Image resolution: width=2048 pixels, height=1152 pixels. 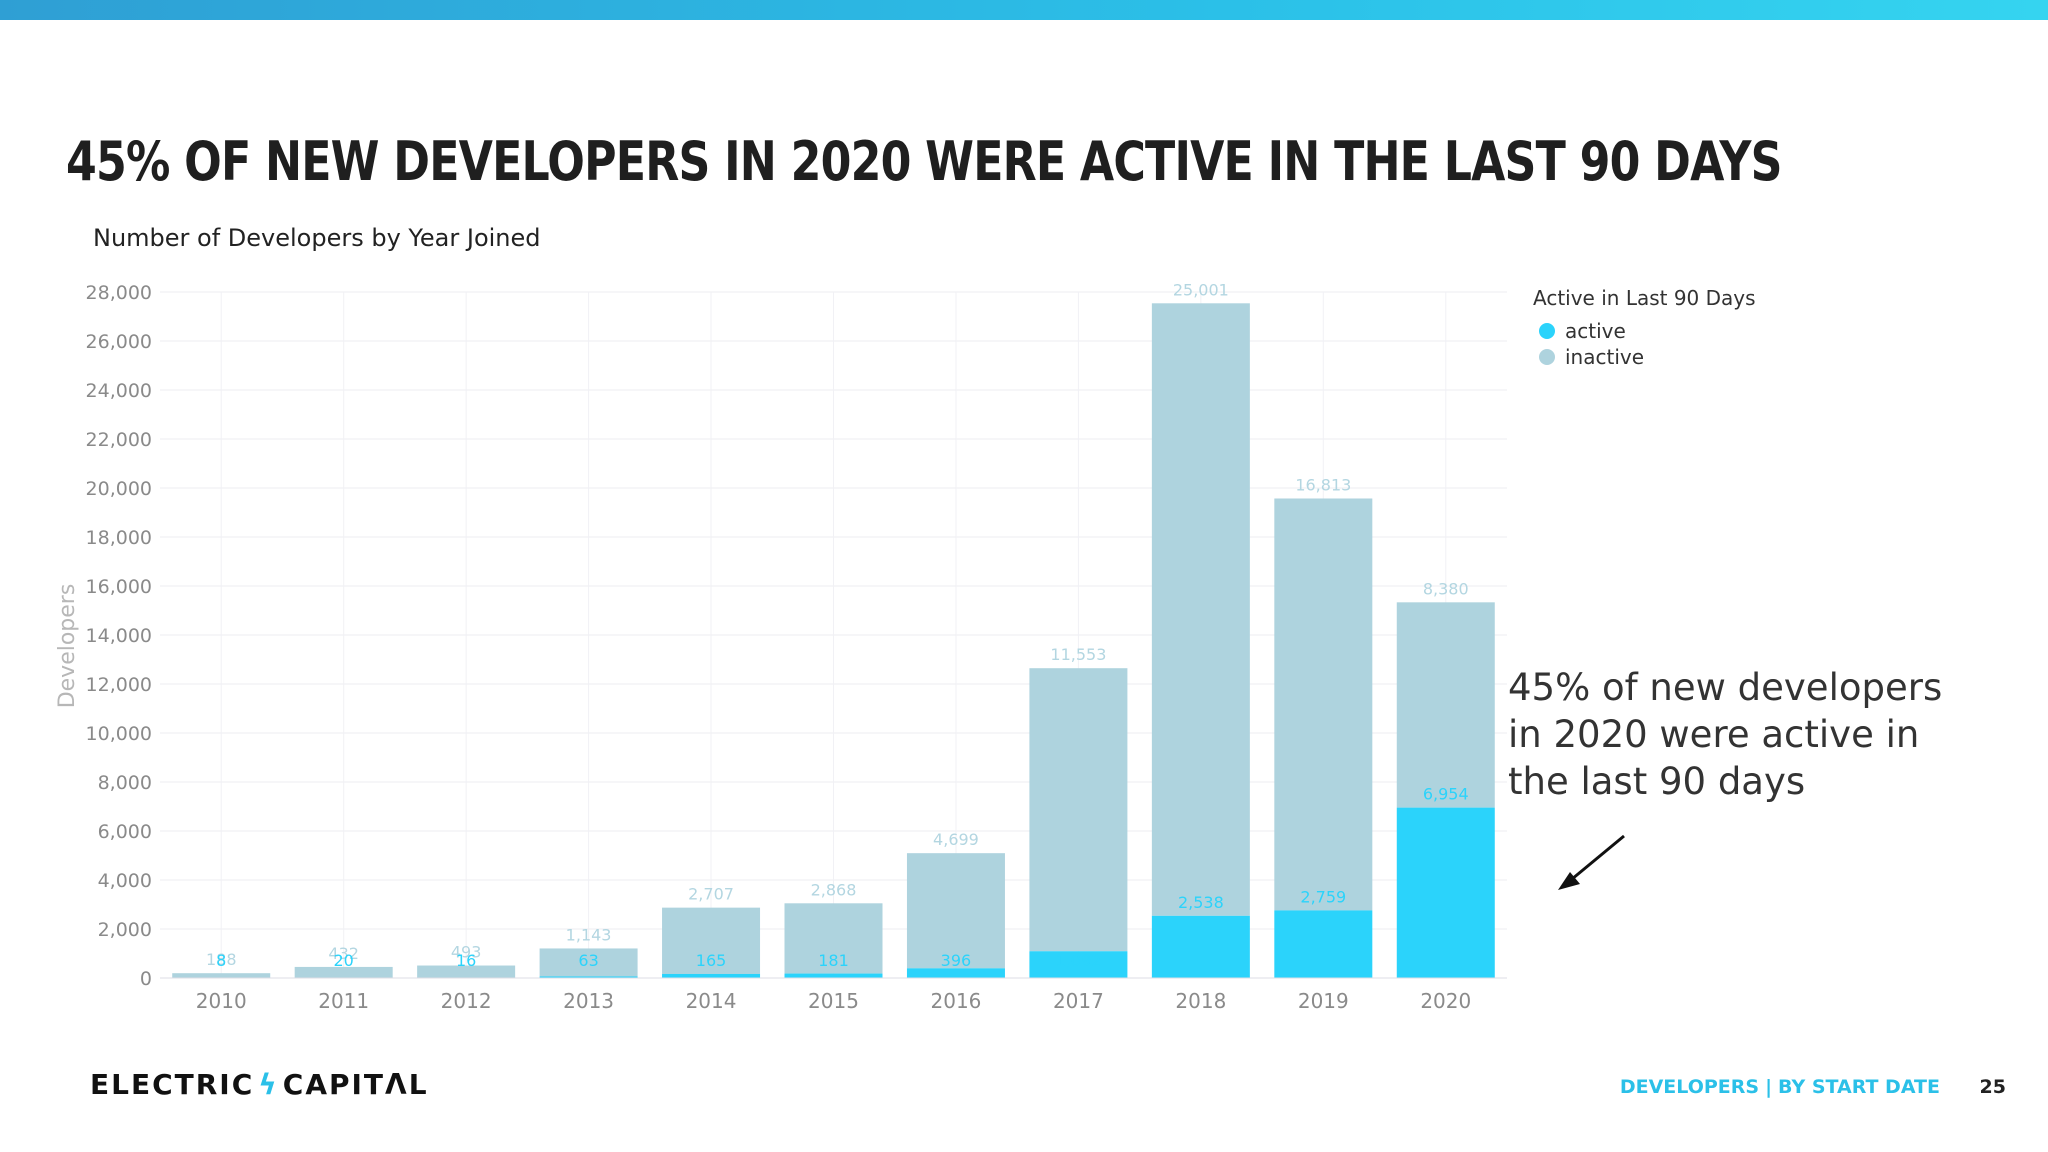 I want to click on x-tick-label: 2020, so click(x=1445, y=1001).